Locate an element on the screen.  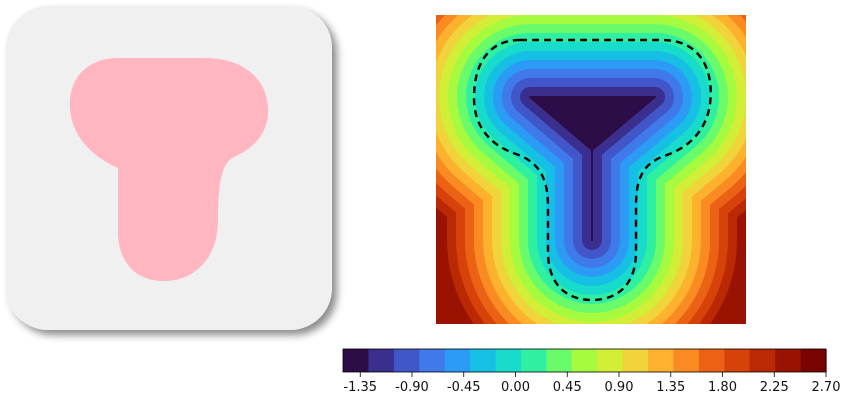
colorbar-tick-label: -0.90 is located at coordinates (412, 387).